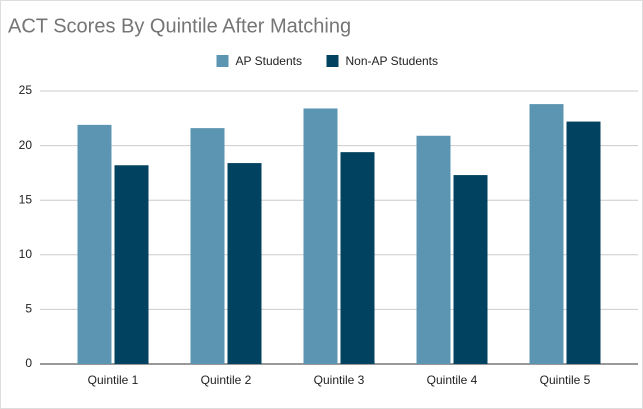 The width and height of the screenshot is (643, 409). What do you see at coordinates (28, 363) in the screenshot?
I see `y-tick-label: 0` at bounding box center [28, 363].